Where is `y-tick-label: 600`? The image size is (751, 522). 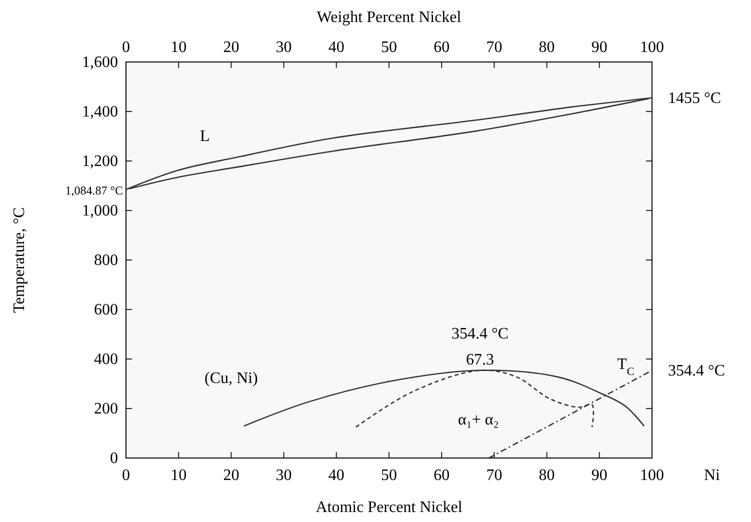
y-tick-label: 600 is located at coordinates (106, 310).